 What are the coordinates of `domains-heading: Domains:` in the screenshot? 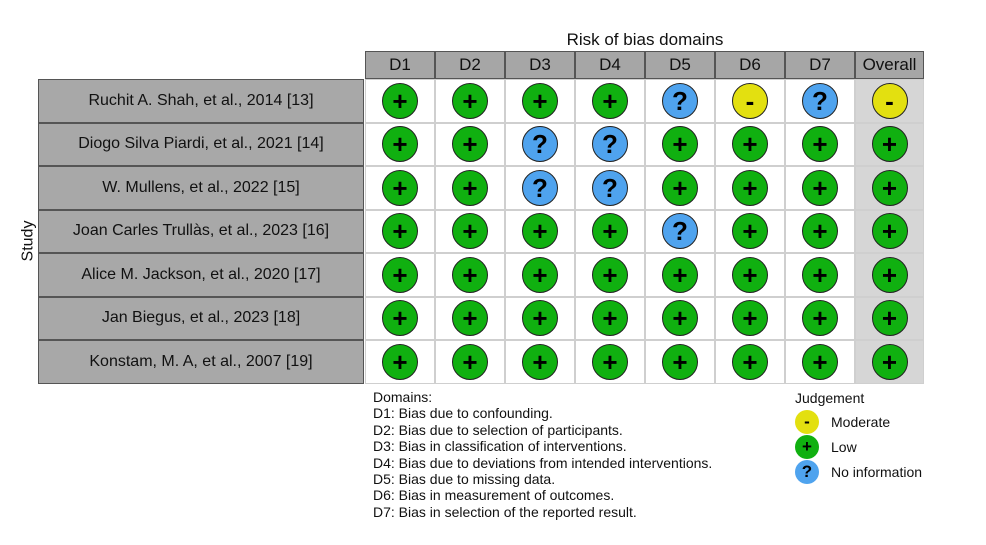 It's located at (403, 397).